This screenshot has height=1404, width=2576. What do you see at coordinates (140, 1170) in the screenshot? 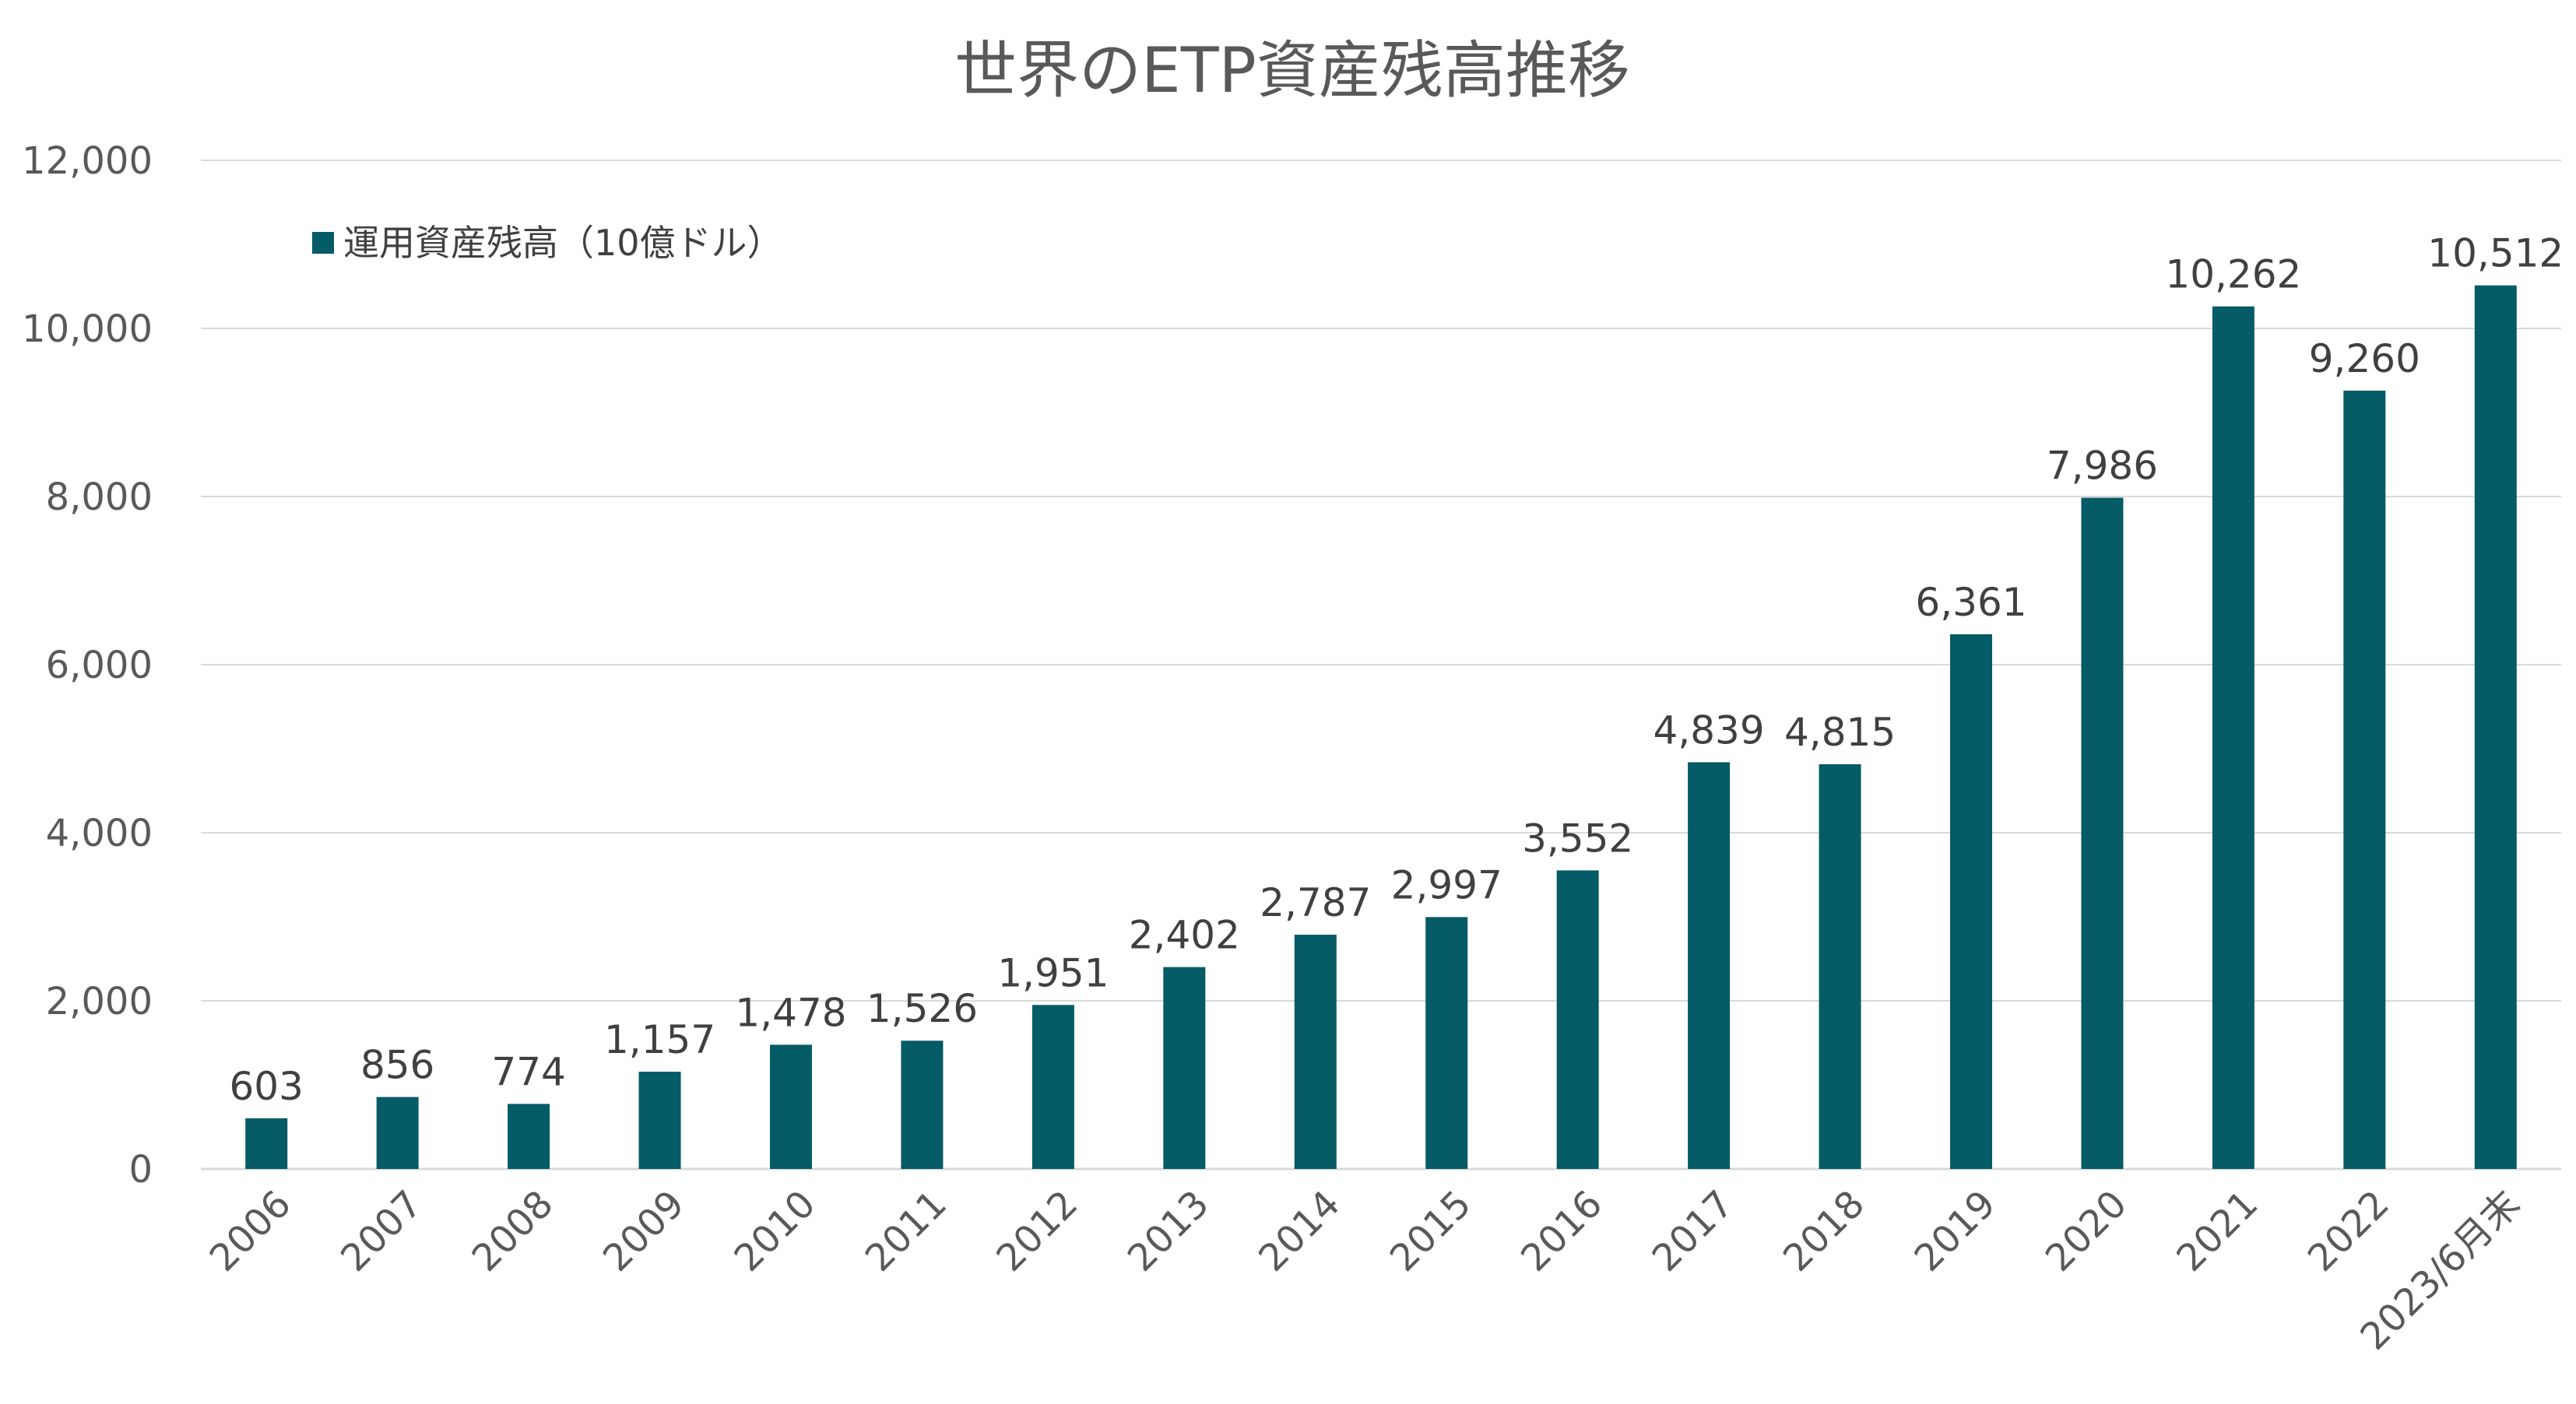
I see `y-tick-label: 0` at bounding box center [140, 1170].